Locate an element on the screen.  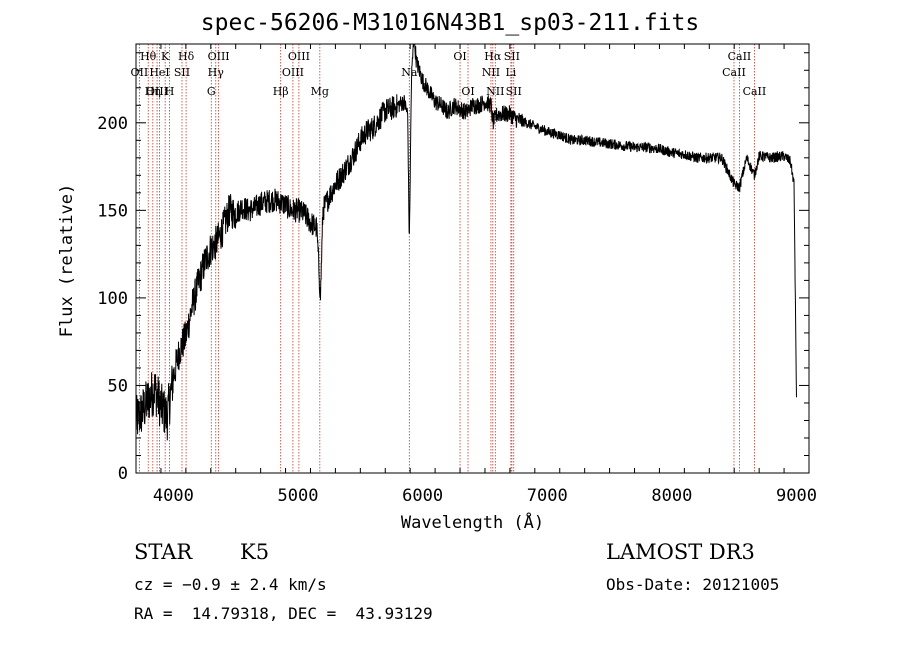
y-tick-label: 50 is located at coordinates (118, 386).